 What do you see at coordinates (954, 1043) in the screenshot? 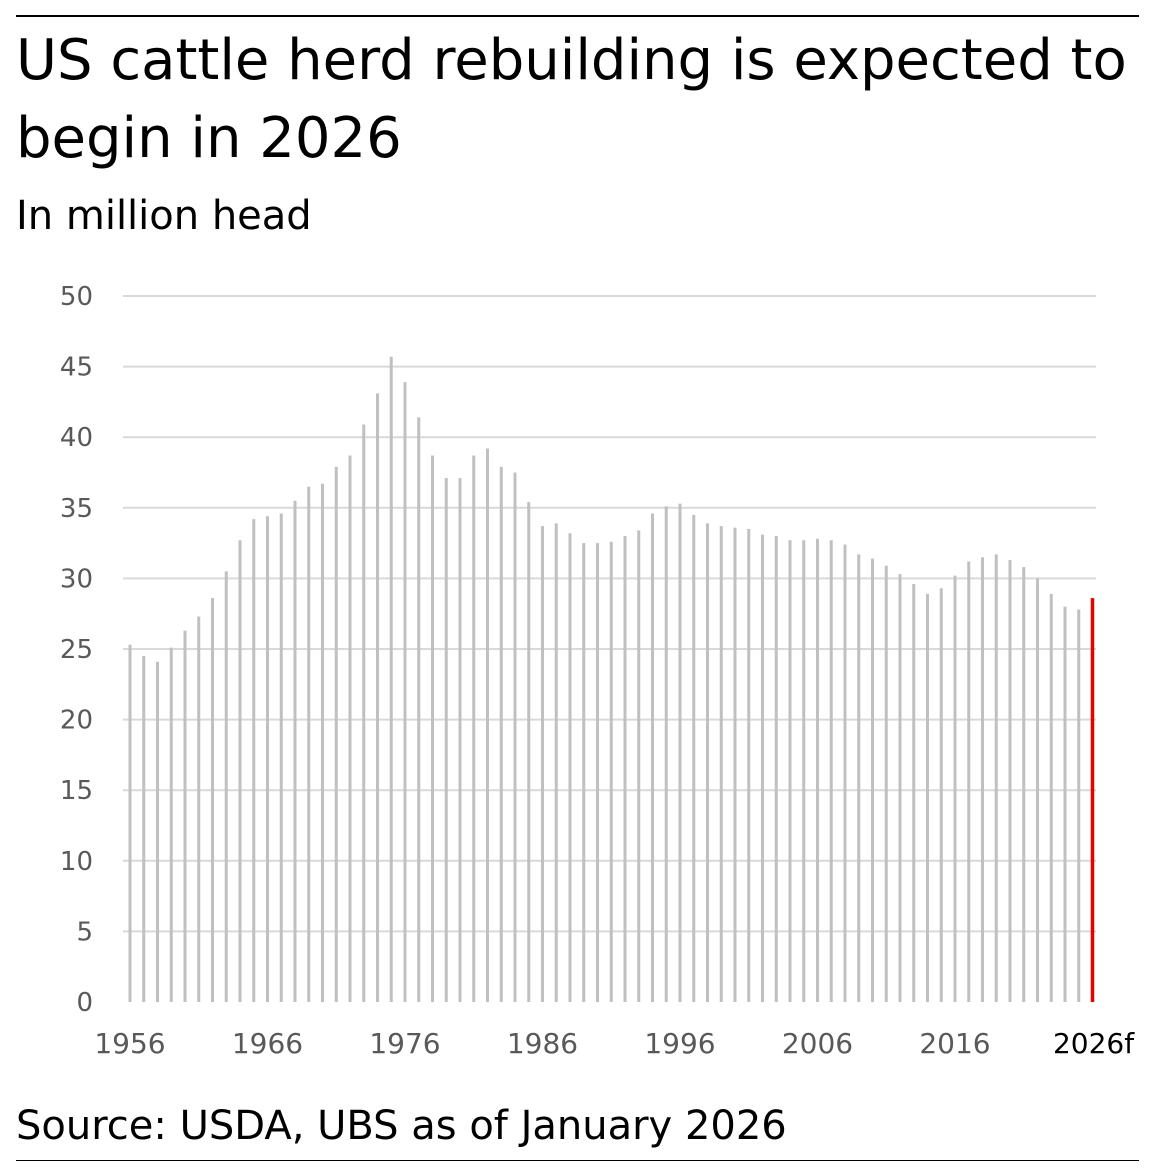
I see `x-tick-label: 2016` at bounding box center [954, 1043].